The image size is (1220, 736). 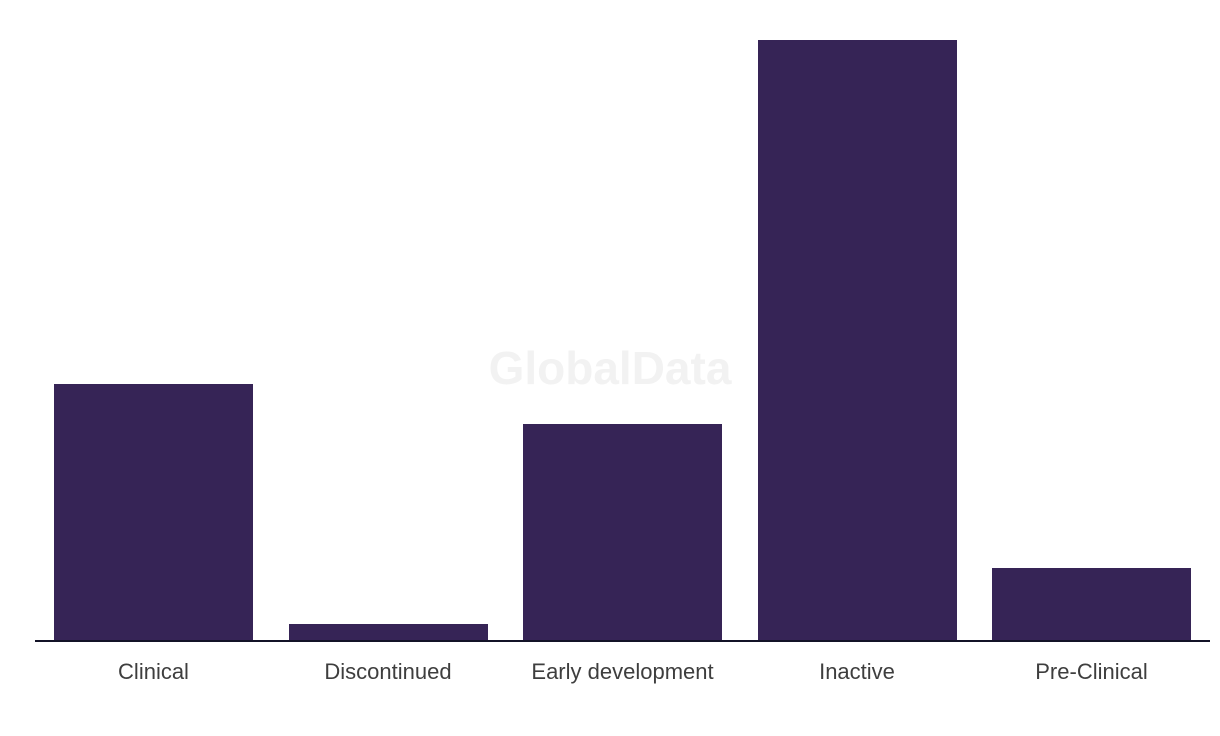 What do you see at coordinates (1091, 671) in the screenshot?
I see `x-axis-label-pre-clinical: Pre-Clinical` at bounding box center [1091, 671].